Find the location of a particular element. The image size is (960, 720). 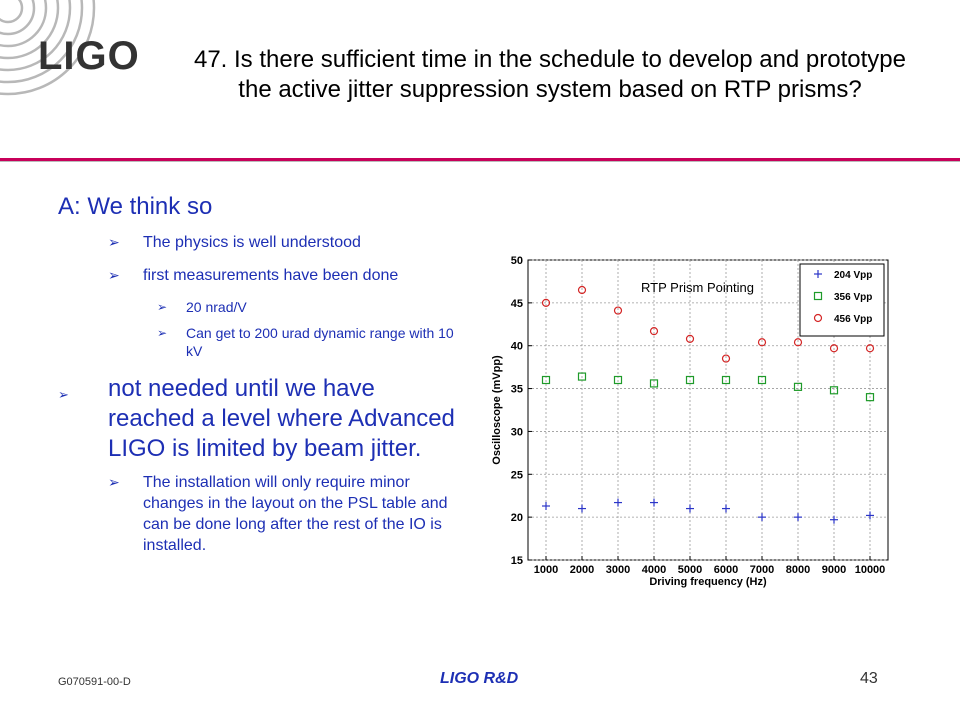

legend-label: 456 Vpp is located at coordinates (853, 319).